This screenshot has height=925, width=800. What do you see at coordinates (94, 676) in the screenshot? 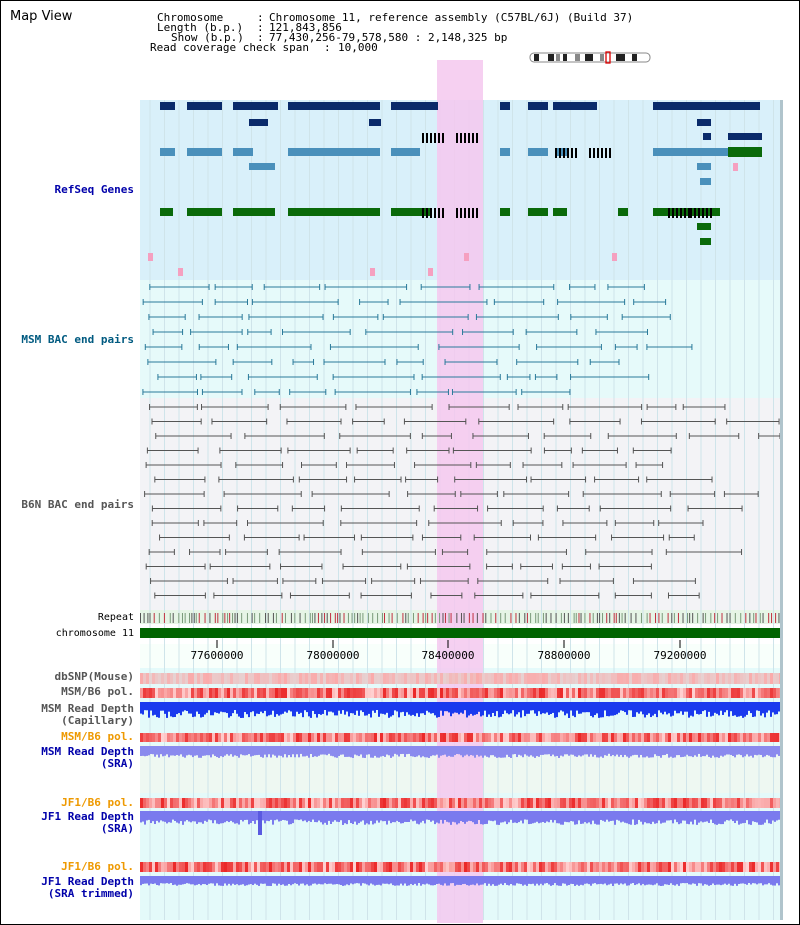
I see `track-label-dbsnp: dbSNP(Mouse)` at bounding box center [94, 676].